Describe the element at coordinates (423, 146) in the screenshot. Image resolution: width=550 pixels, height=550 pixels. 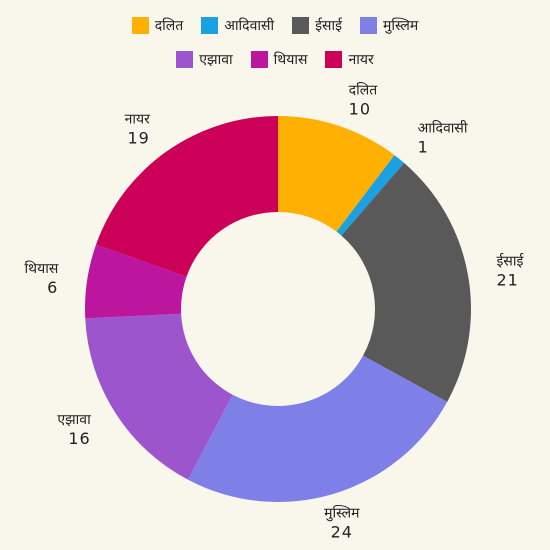
I see `slice-value-label: 1` at that location.